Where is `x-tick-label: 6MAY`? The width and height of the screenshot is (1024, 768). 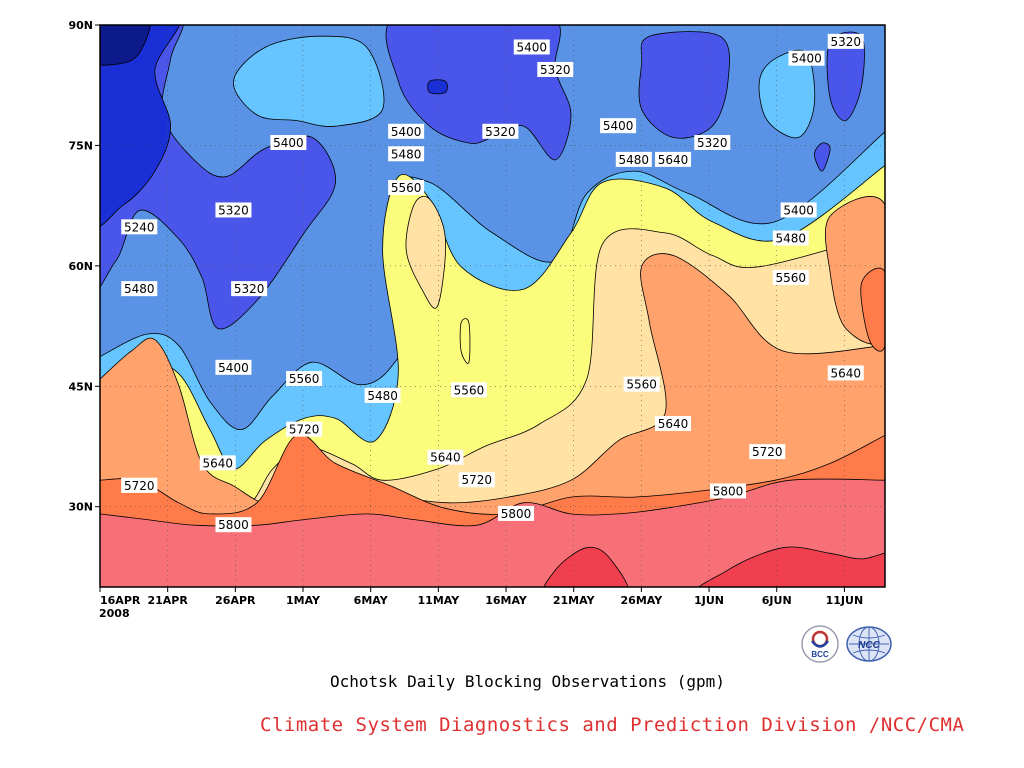
x-tick-label: 6MAY is located at coordinates (371, 600).